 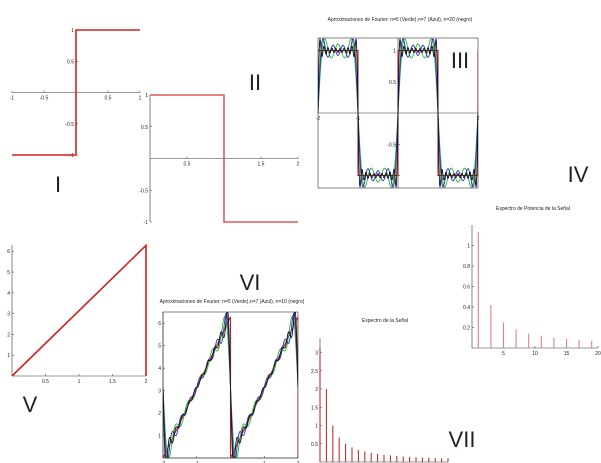 I want to click on chart-title: Espectro de la Señal, so click(x=385, y=321).